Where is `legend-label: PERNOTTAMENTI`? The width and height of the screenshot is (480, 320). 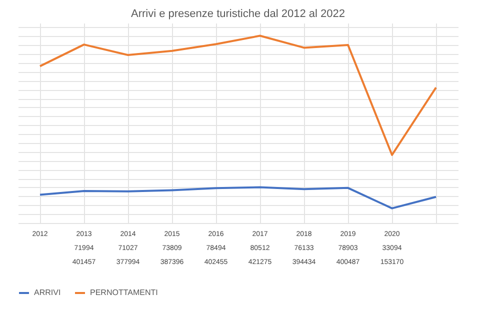 legend-label: PERNOTTAMENTI is located at coordinates (124, 292).